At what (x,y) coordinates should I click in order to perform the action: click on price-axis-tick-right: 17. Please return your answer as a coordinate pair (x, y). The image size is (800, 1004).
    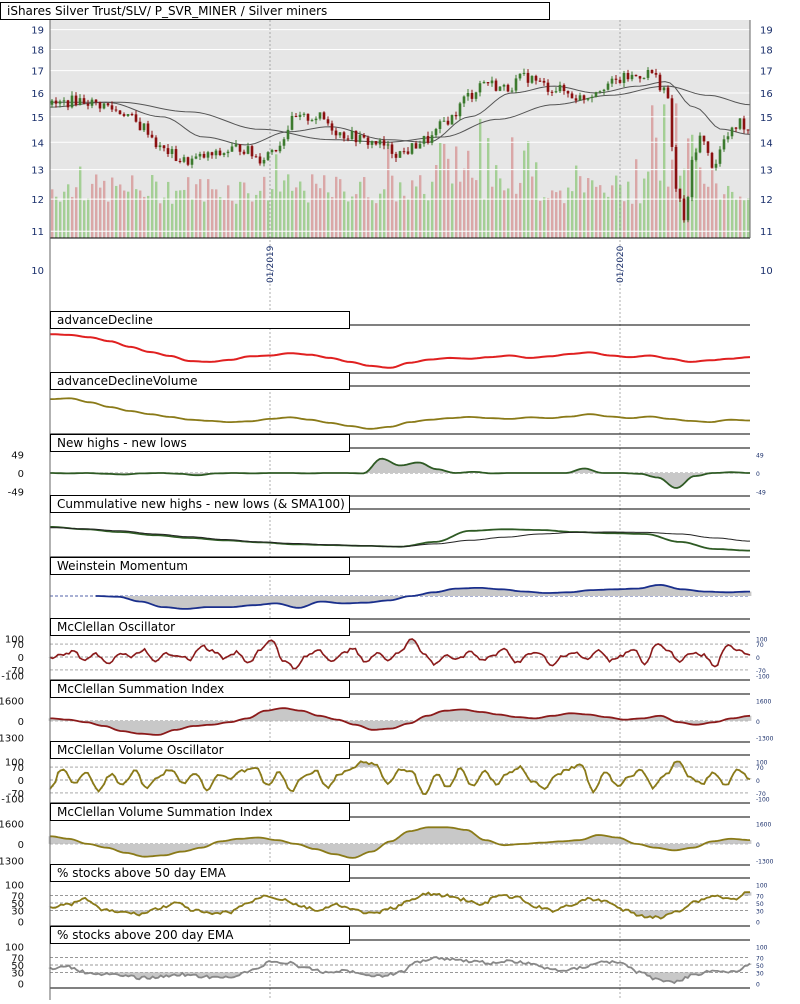
    Looking at the image, I should click on (766, 72).